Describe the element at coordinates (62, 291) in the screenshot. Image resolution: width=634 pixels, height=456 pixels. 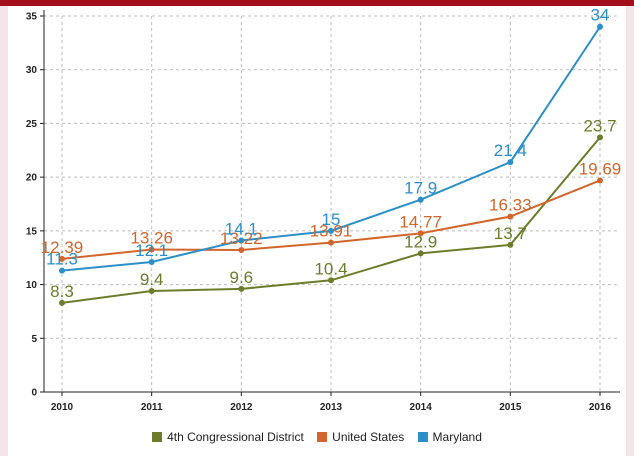
I see `data-label-0: 8.3` at that location.